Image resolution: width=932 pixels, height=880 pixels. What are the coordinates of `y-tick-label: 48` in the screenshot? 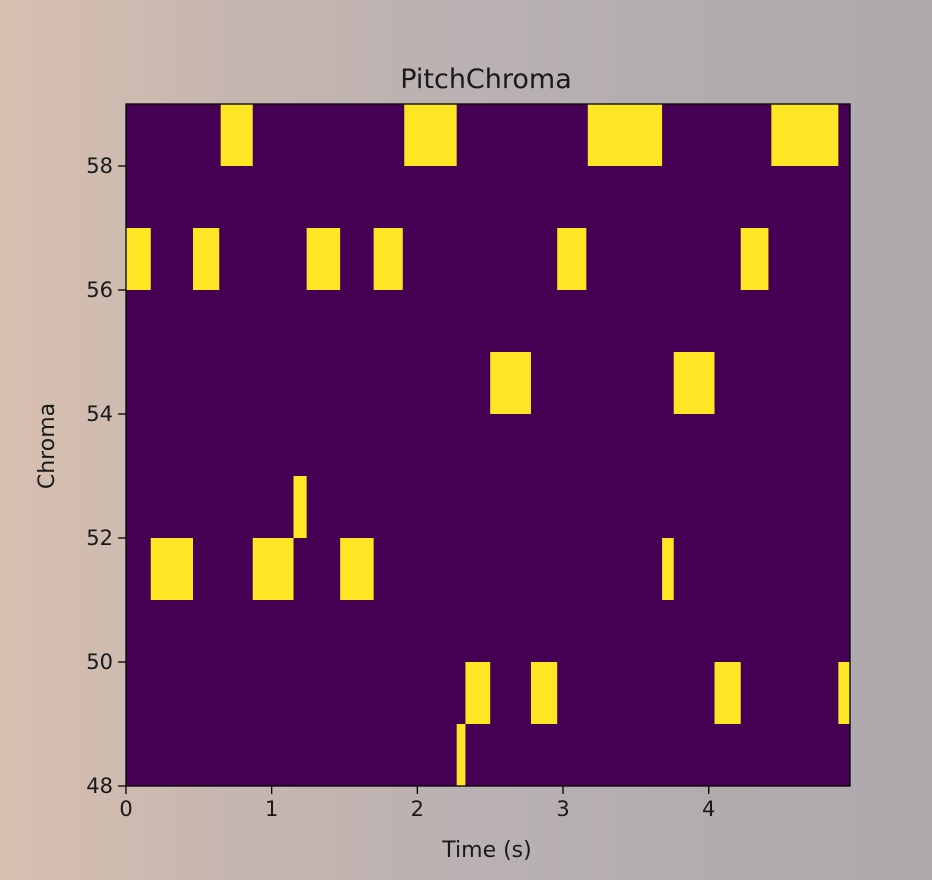 It's located at (99, 786).